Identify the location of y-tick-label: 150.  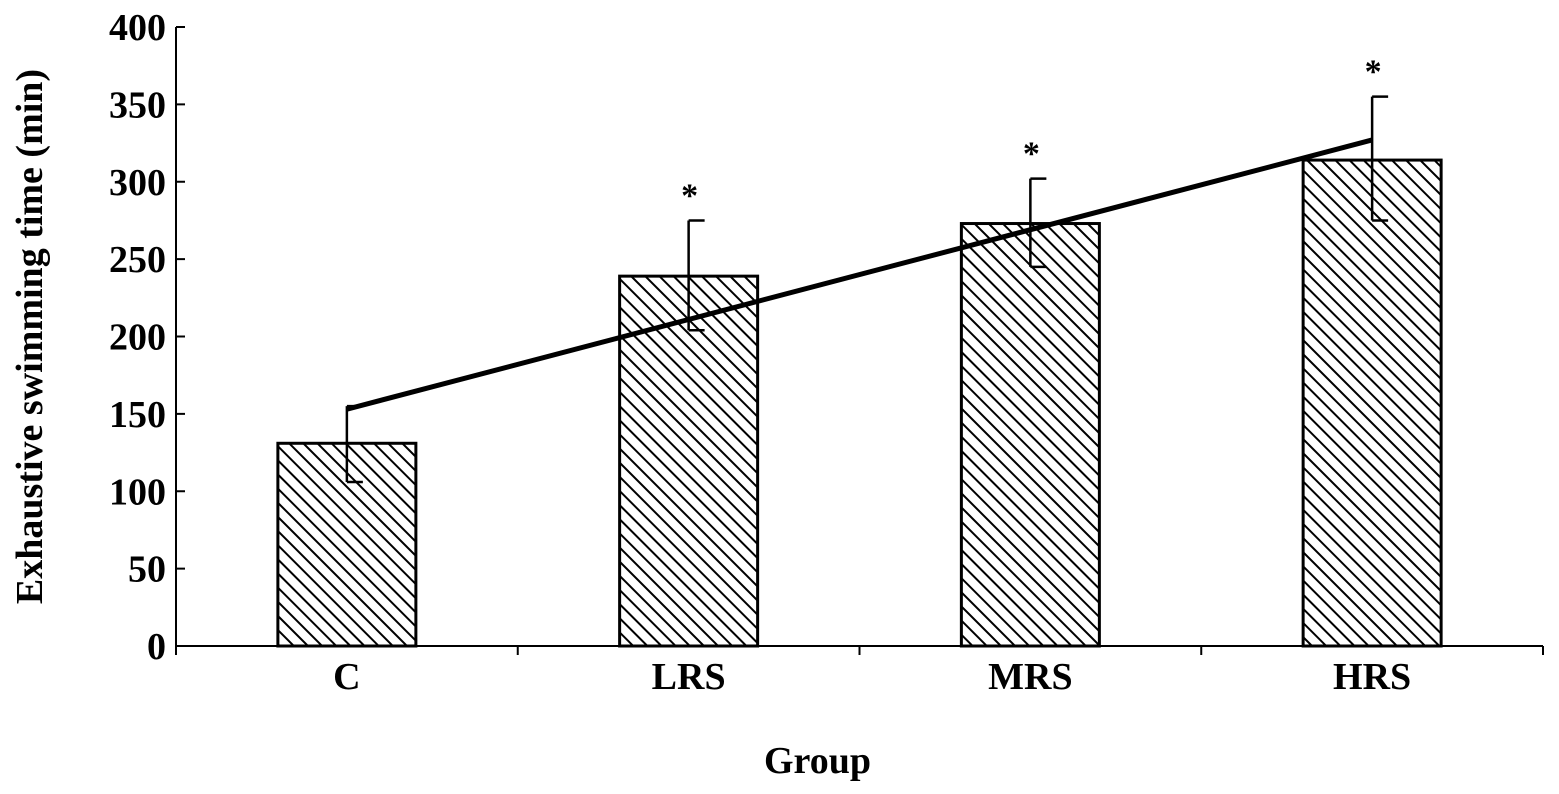
(137, 415).